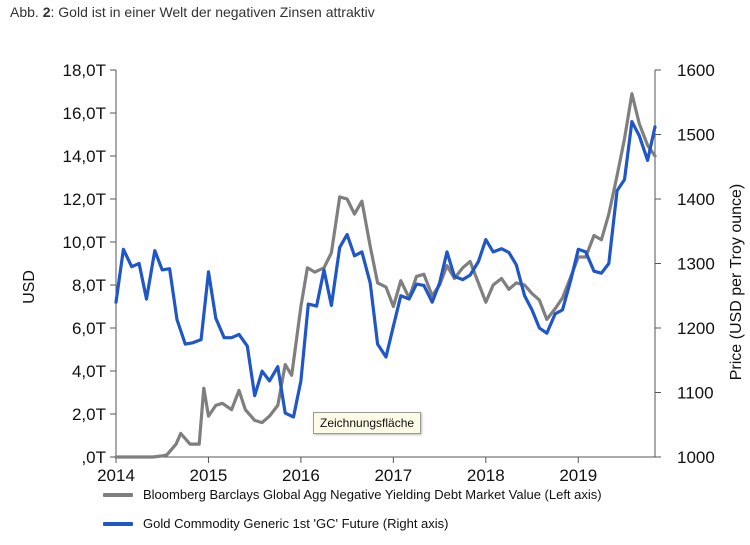  What do you see at coordinates (367, 423) in the screenshot?
I see `plot-area-tooltip: Zeichnungsfläche` at bounding box center [367, 423].